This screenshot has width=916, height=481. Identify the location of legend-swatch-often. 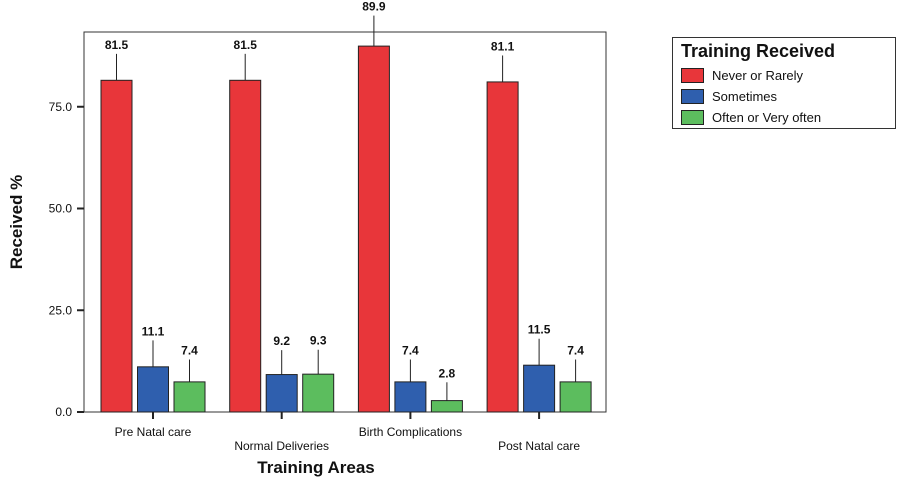
(692, 117).